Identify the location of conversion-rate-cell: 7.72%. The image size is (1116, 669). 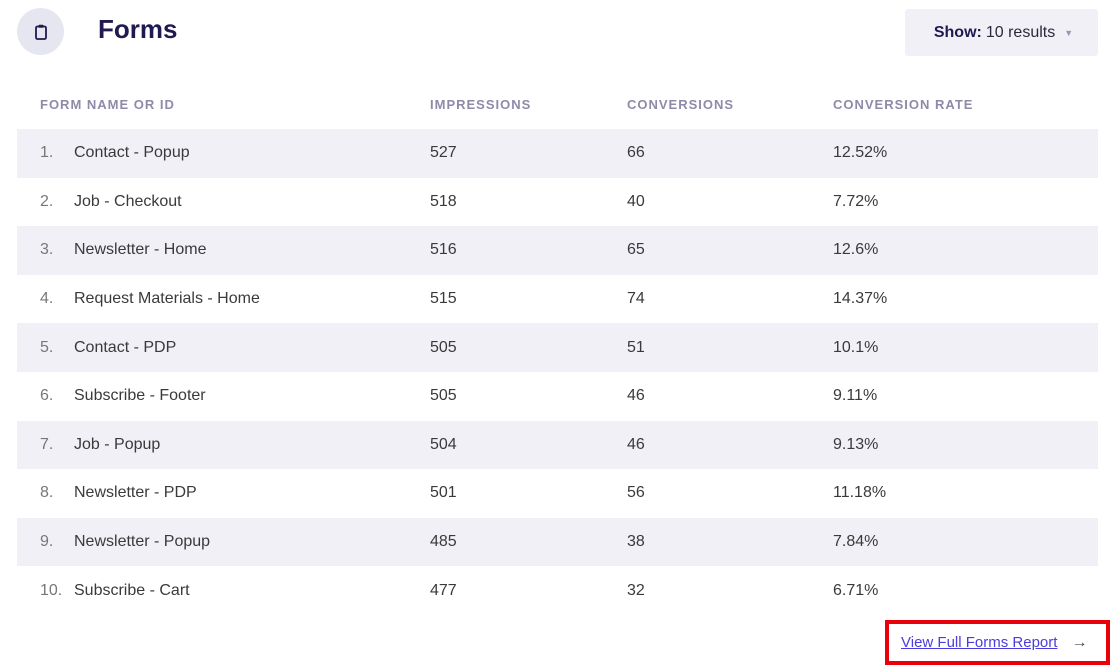
(856, 201).